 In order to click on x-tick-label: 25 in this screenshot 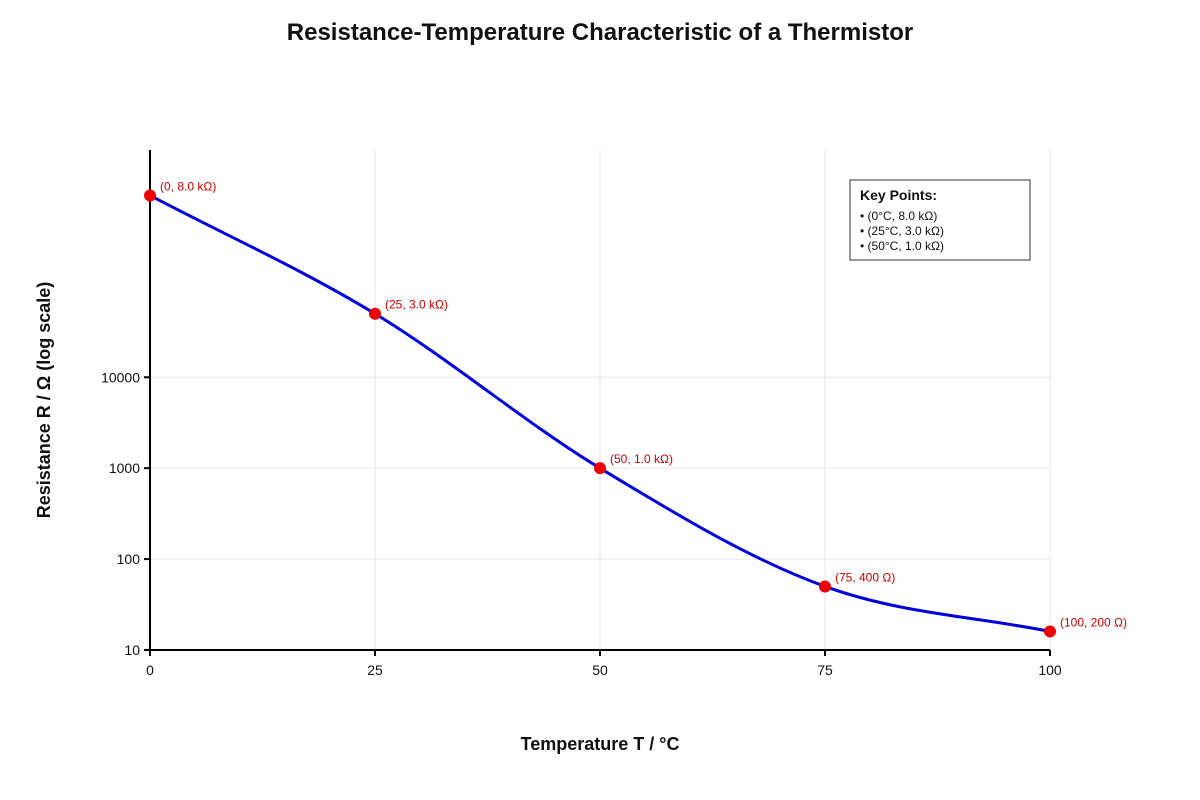, I will do `click(375, 670)`.